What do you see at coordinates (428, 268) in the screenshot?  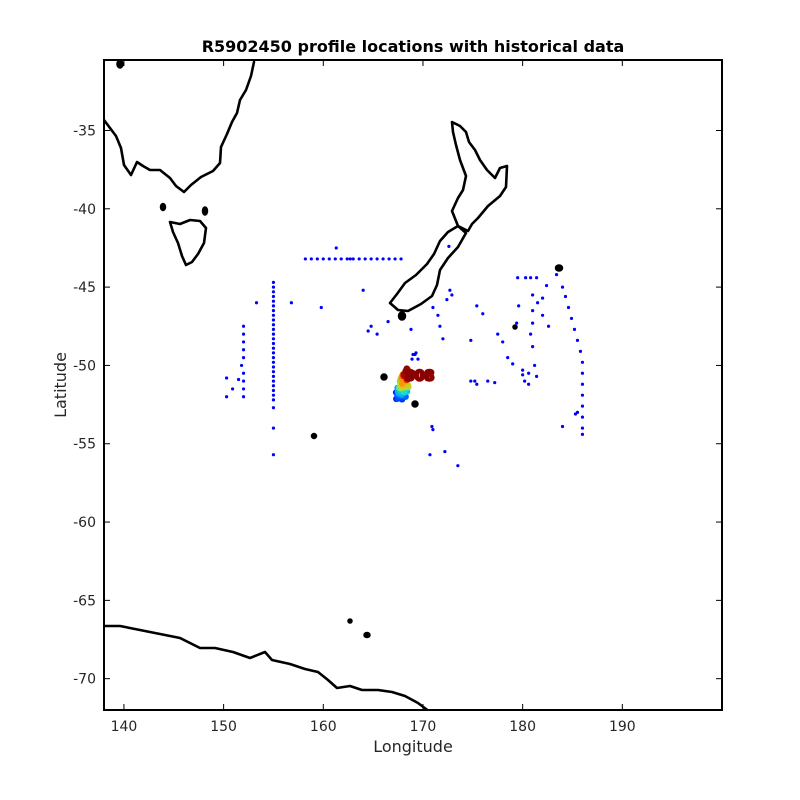 I see `coastline-south-island` at bounding box center [428, 268].